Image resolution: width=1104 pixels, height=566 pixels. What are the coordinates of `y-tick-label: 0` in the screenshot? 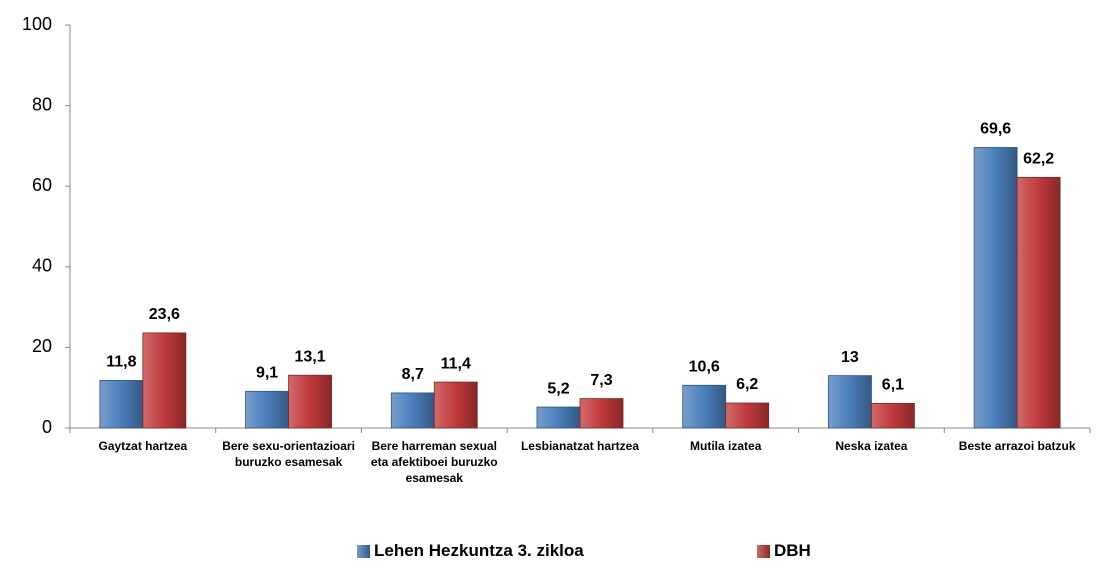 It's located at (47, 427).